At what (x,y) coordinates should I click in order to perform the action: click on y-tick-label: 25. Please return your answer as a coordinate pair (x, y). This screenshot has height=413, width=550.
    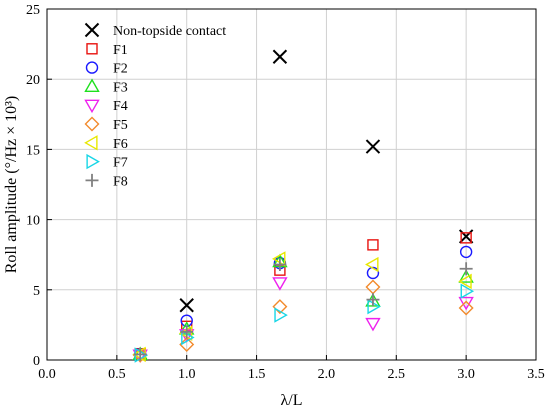
    Looking at the image, I should click on (33, 10).